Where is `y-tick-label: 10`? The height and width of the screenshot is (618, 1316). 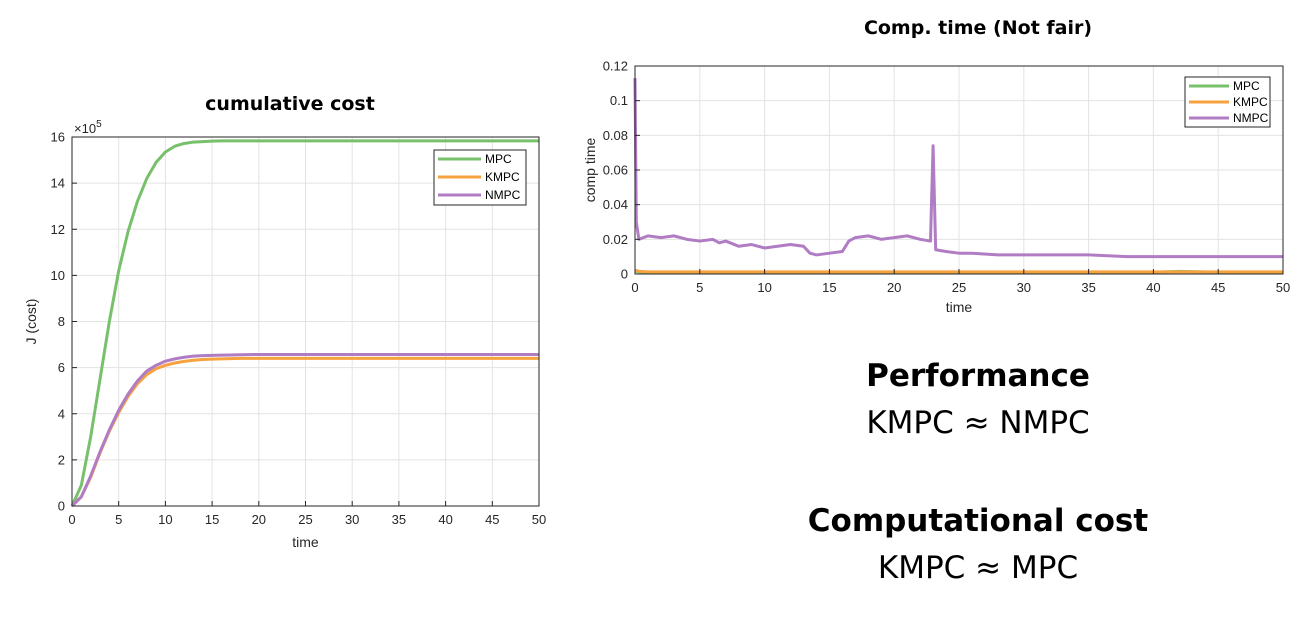
y-tick-label: 10 is located at coordinates (58, 275).